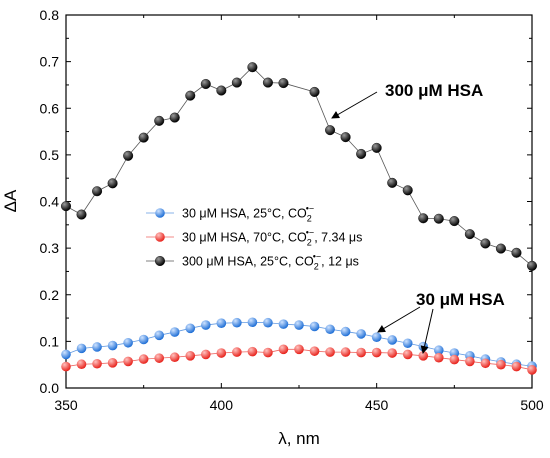  I want to click on x-tick-label: 400, so click(222, 405).